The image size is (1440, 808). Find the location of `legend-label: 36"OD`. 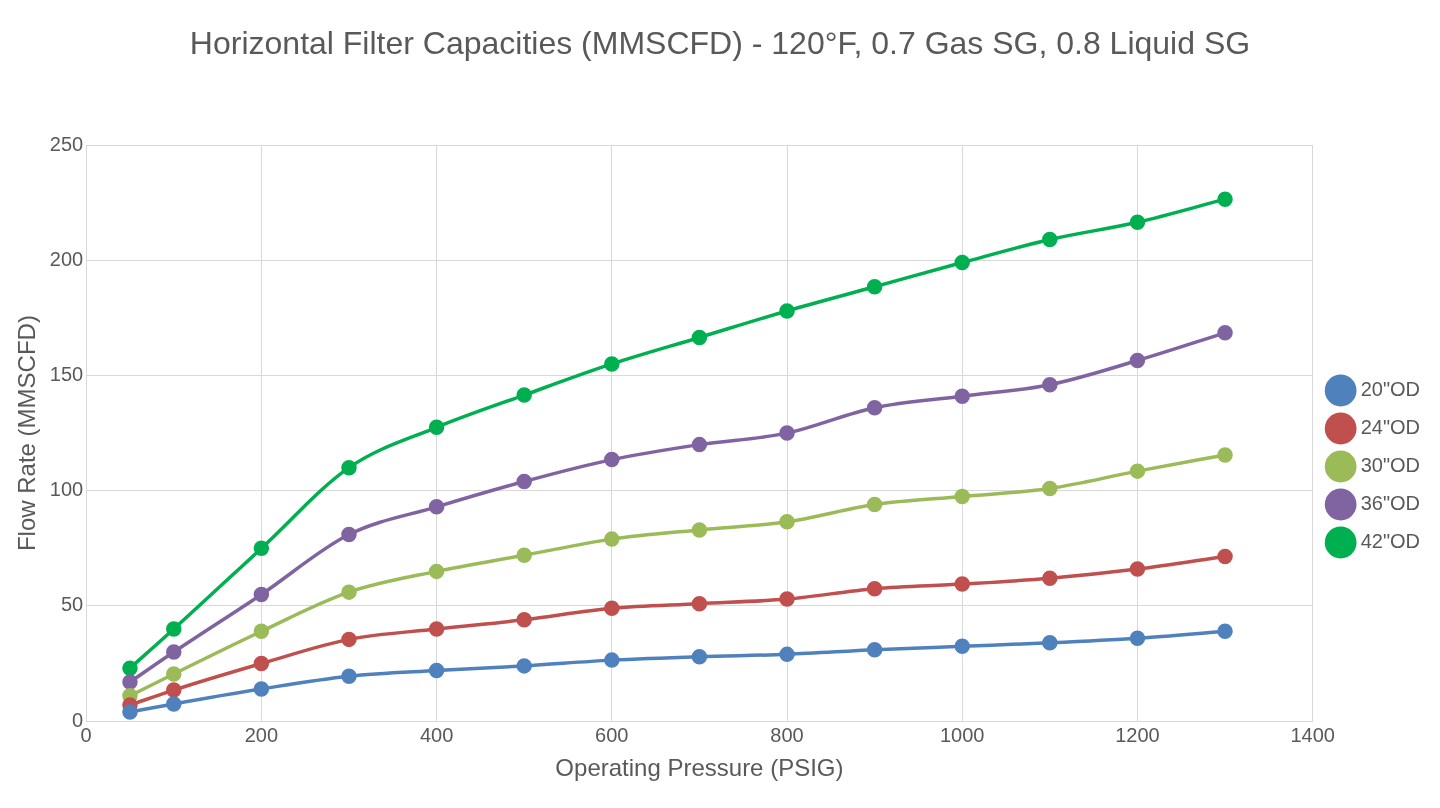

legend-label: 36"OD is located at coordinates (1390, 503).